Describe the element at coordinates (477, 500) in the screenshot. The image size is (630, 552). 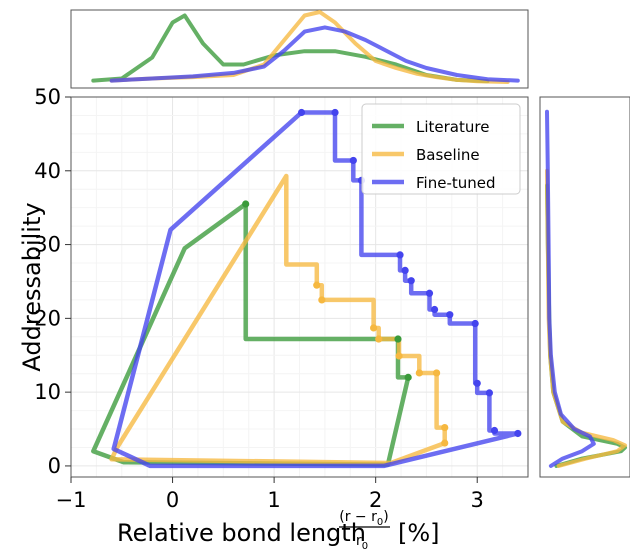
I see `x-tick-label: 3` at that location.